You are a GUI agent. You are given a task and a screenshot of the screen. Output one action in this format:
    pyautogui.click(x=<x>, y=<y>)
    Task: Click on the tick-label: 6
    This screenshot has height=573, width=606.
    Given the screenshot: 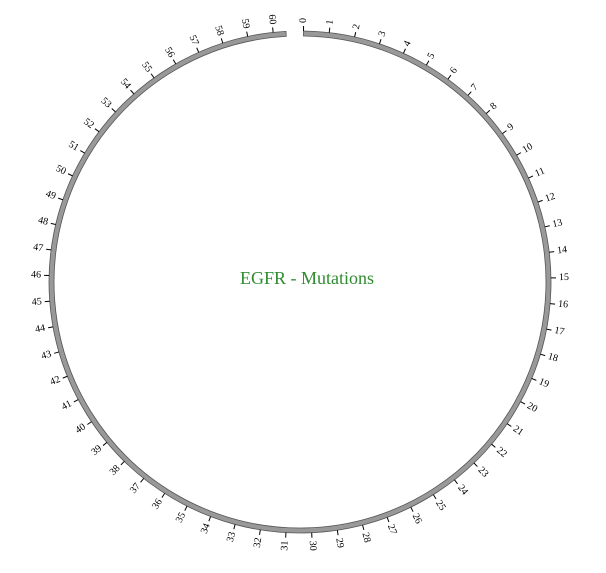 What is the action you would take?
    pyautogui.click(x=454, y=70)
    